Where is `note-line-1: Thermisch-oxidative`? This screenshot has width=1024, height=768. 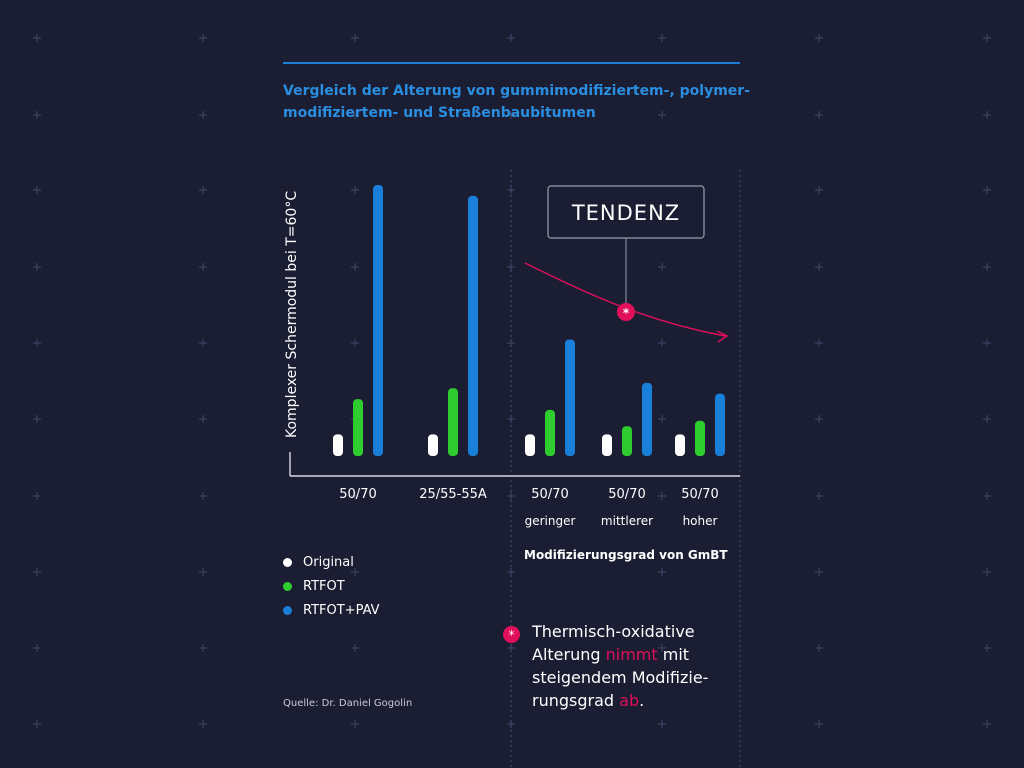
note-line-1: Thermisch-oxidative is located at coordinates (613, 631).